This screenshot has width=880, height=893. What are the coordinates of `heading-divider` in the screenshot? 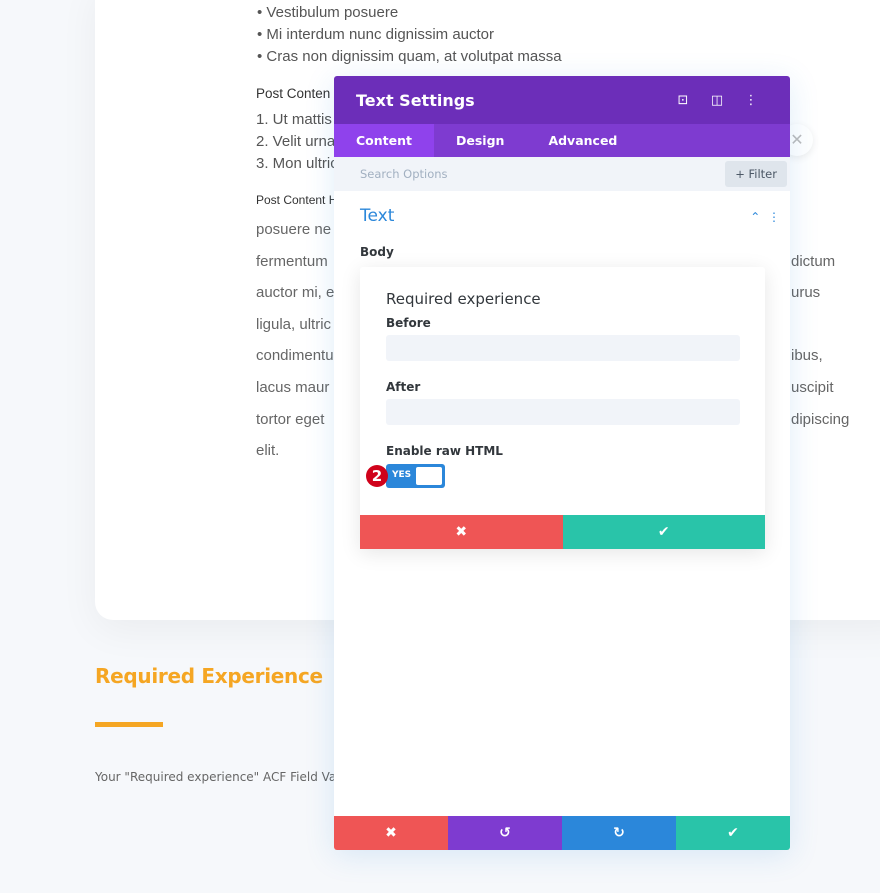 It's located at (129, 724).